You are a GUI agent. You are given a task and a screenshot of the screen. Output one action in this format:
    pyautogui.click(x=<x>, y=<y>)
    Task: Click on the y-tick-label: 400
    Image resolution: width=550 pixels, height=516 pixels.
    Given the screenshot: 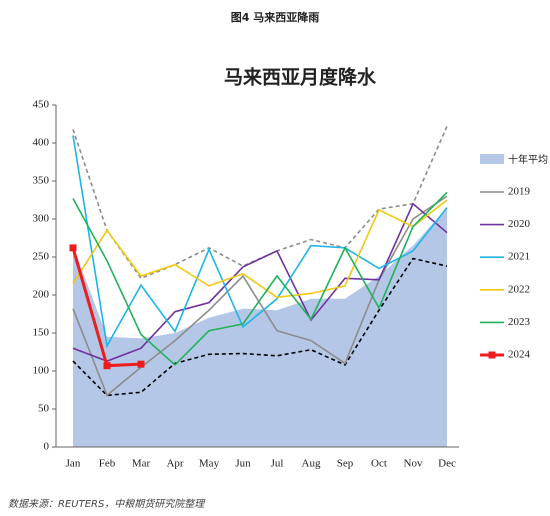 What is the action you would take?
    pyautogui.click(x=41, y=143)
    